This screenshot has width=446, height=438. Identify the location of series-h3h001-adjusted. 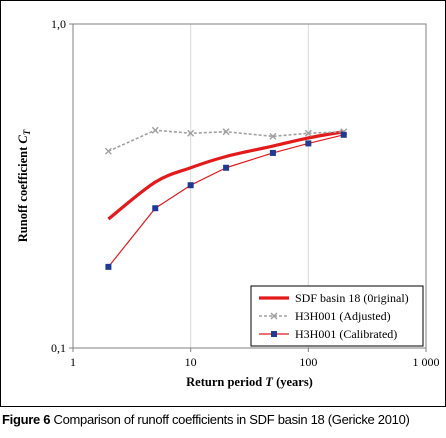
(226, 140).